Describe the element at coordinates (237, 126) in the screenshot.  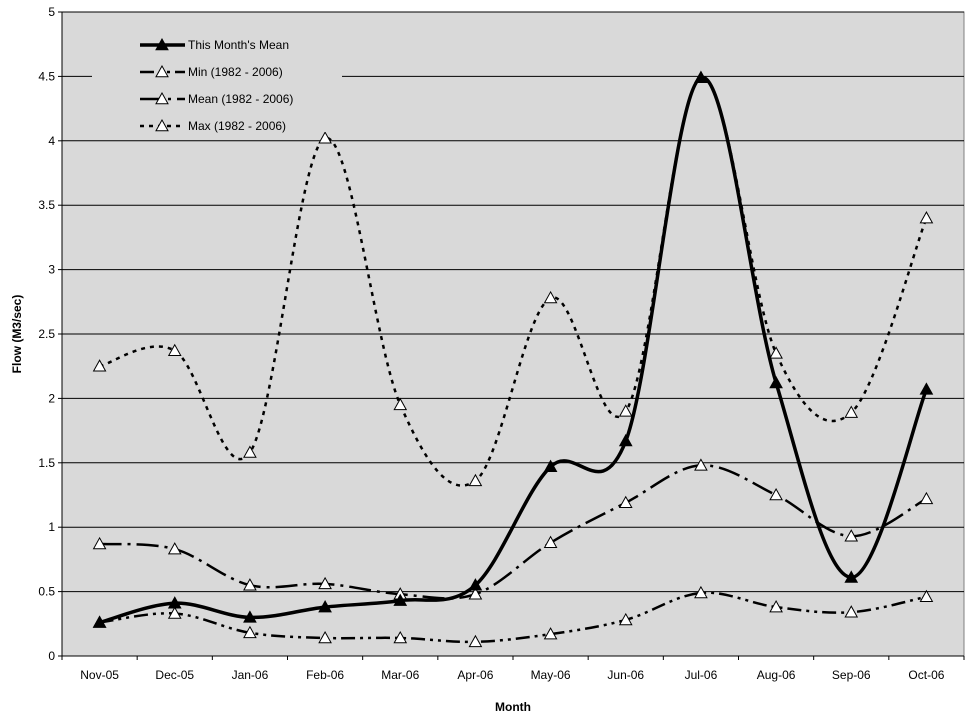
I see `legend-label: Max (1982 - 2006)` at that location.